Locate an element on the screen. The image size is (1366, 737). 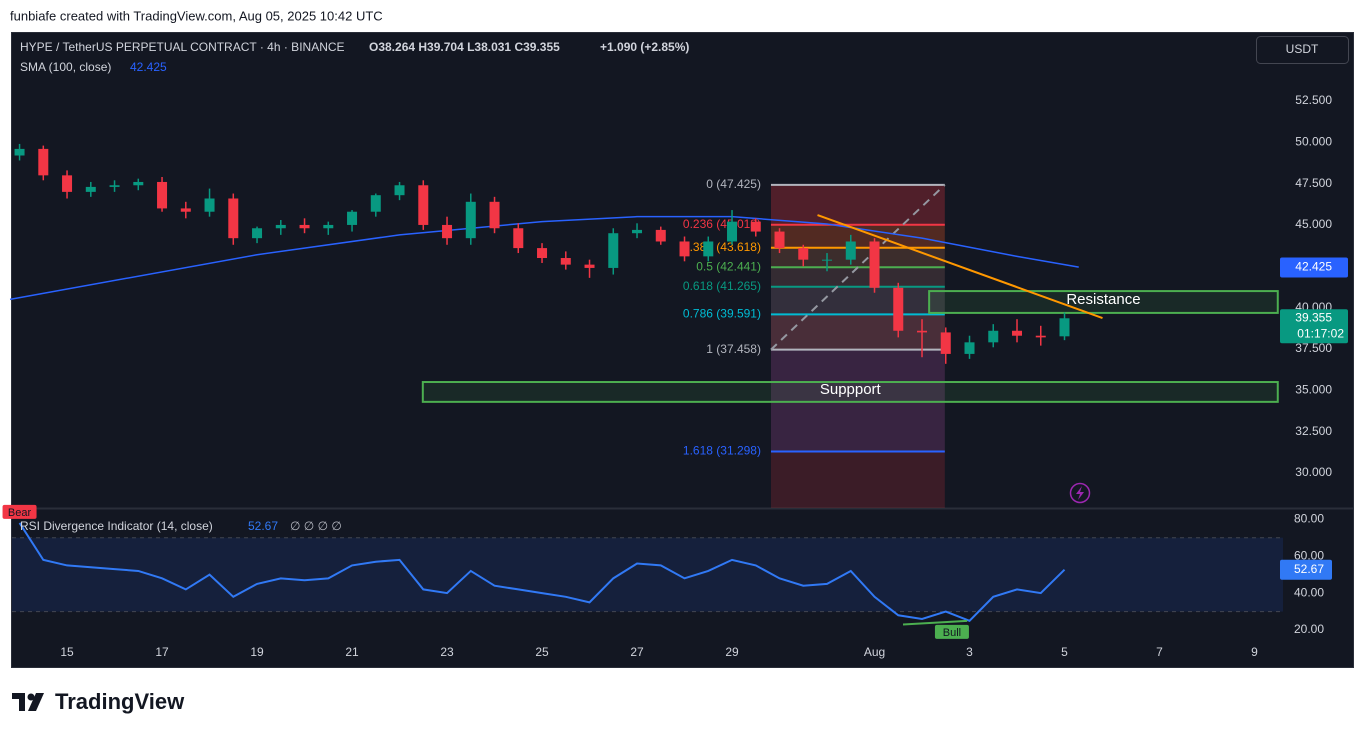
y-tick-label: 32.500 is located at coordinates (1313, 431).